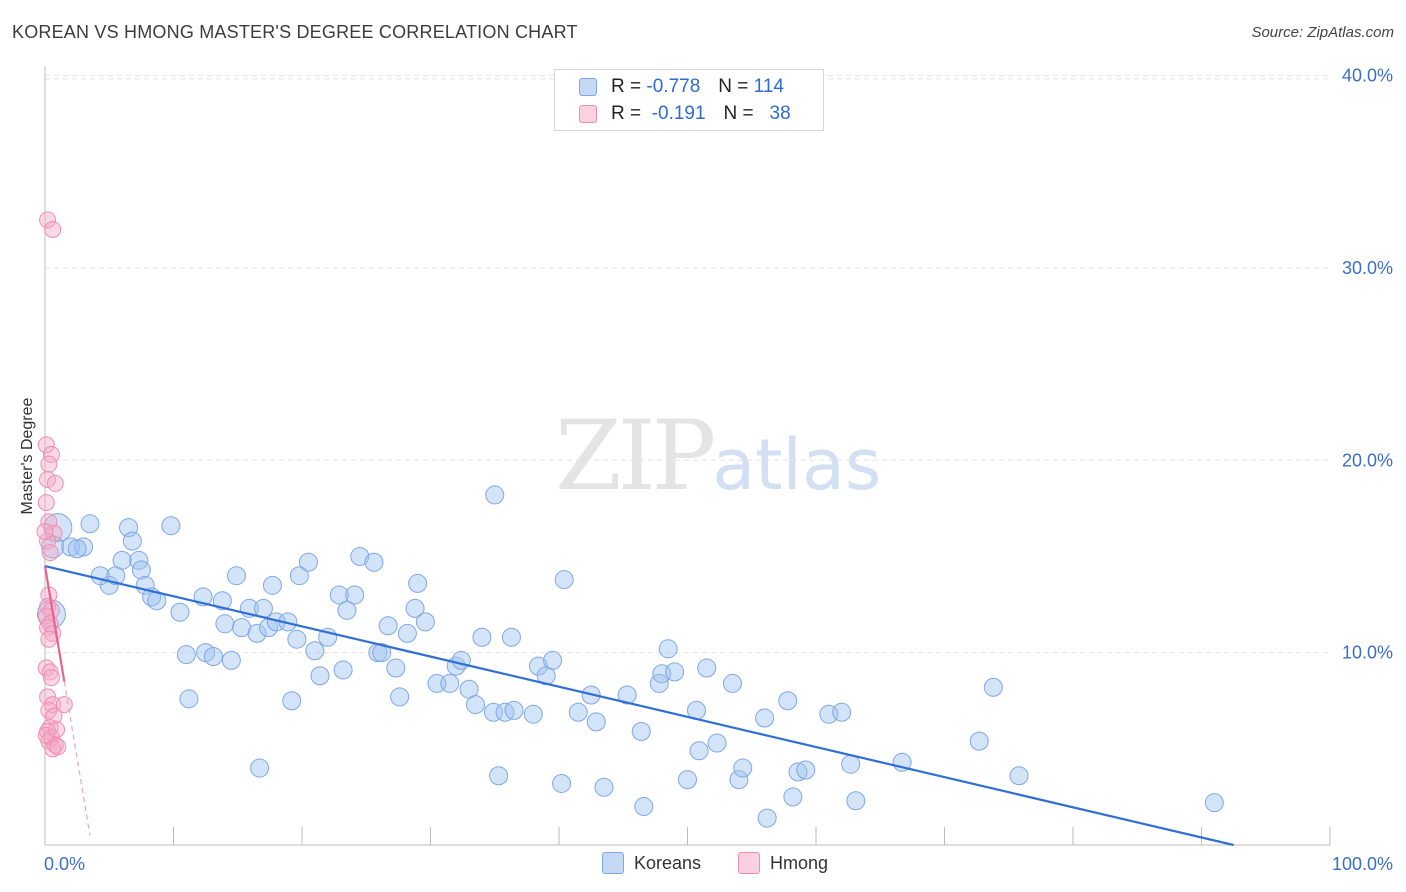  What do you see at coordinates (768, 86) in the screenshot?
I see `koreans-n-value: 114` at bounding box center [768, 86].